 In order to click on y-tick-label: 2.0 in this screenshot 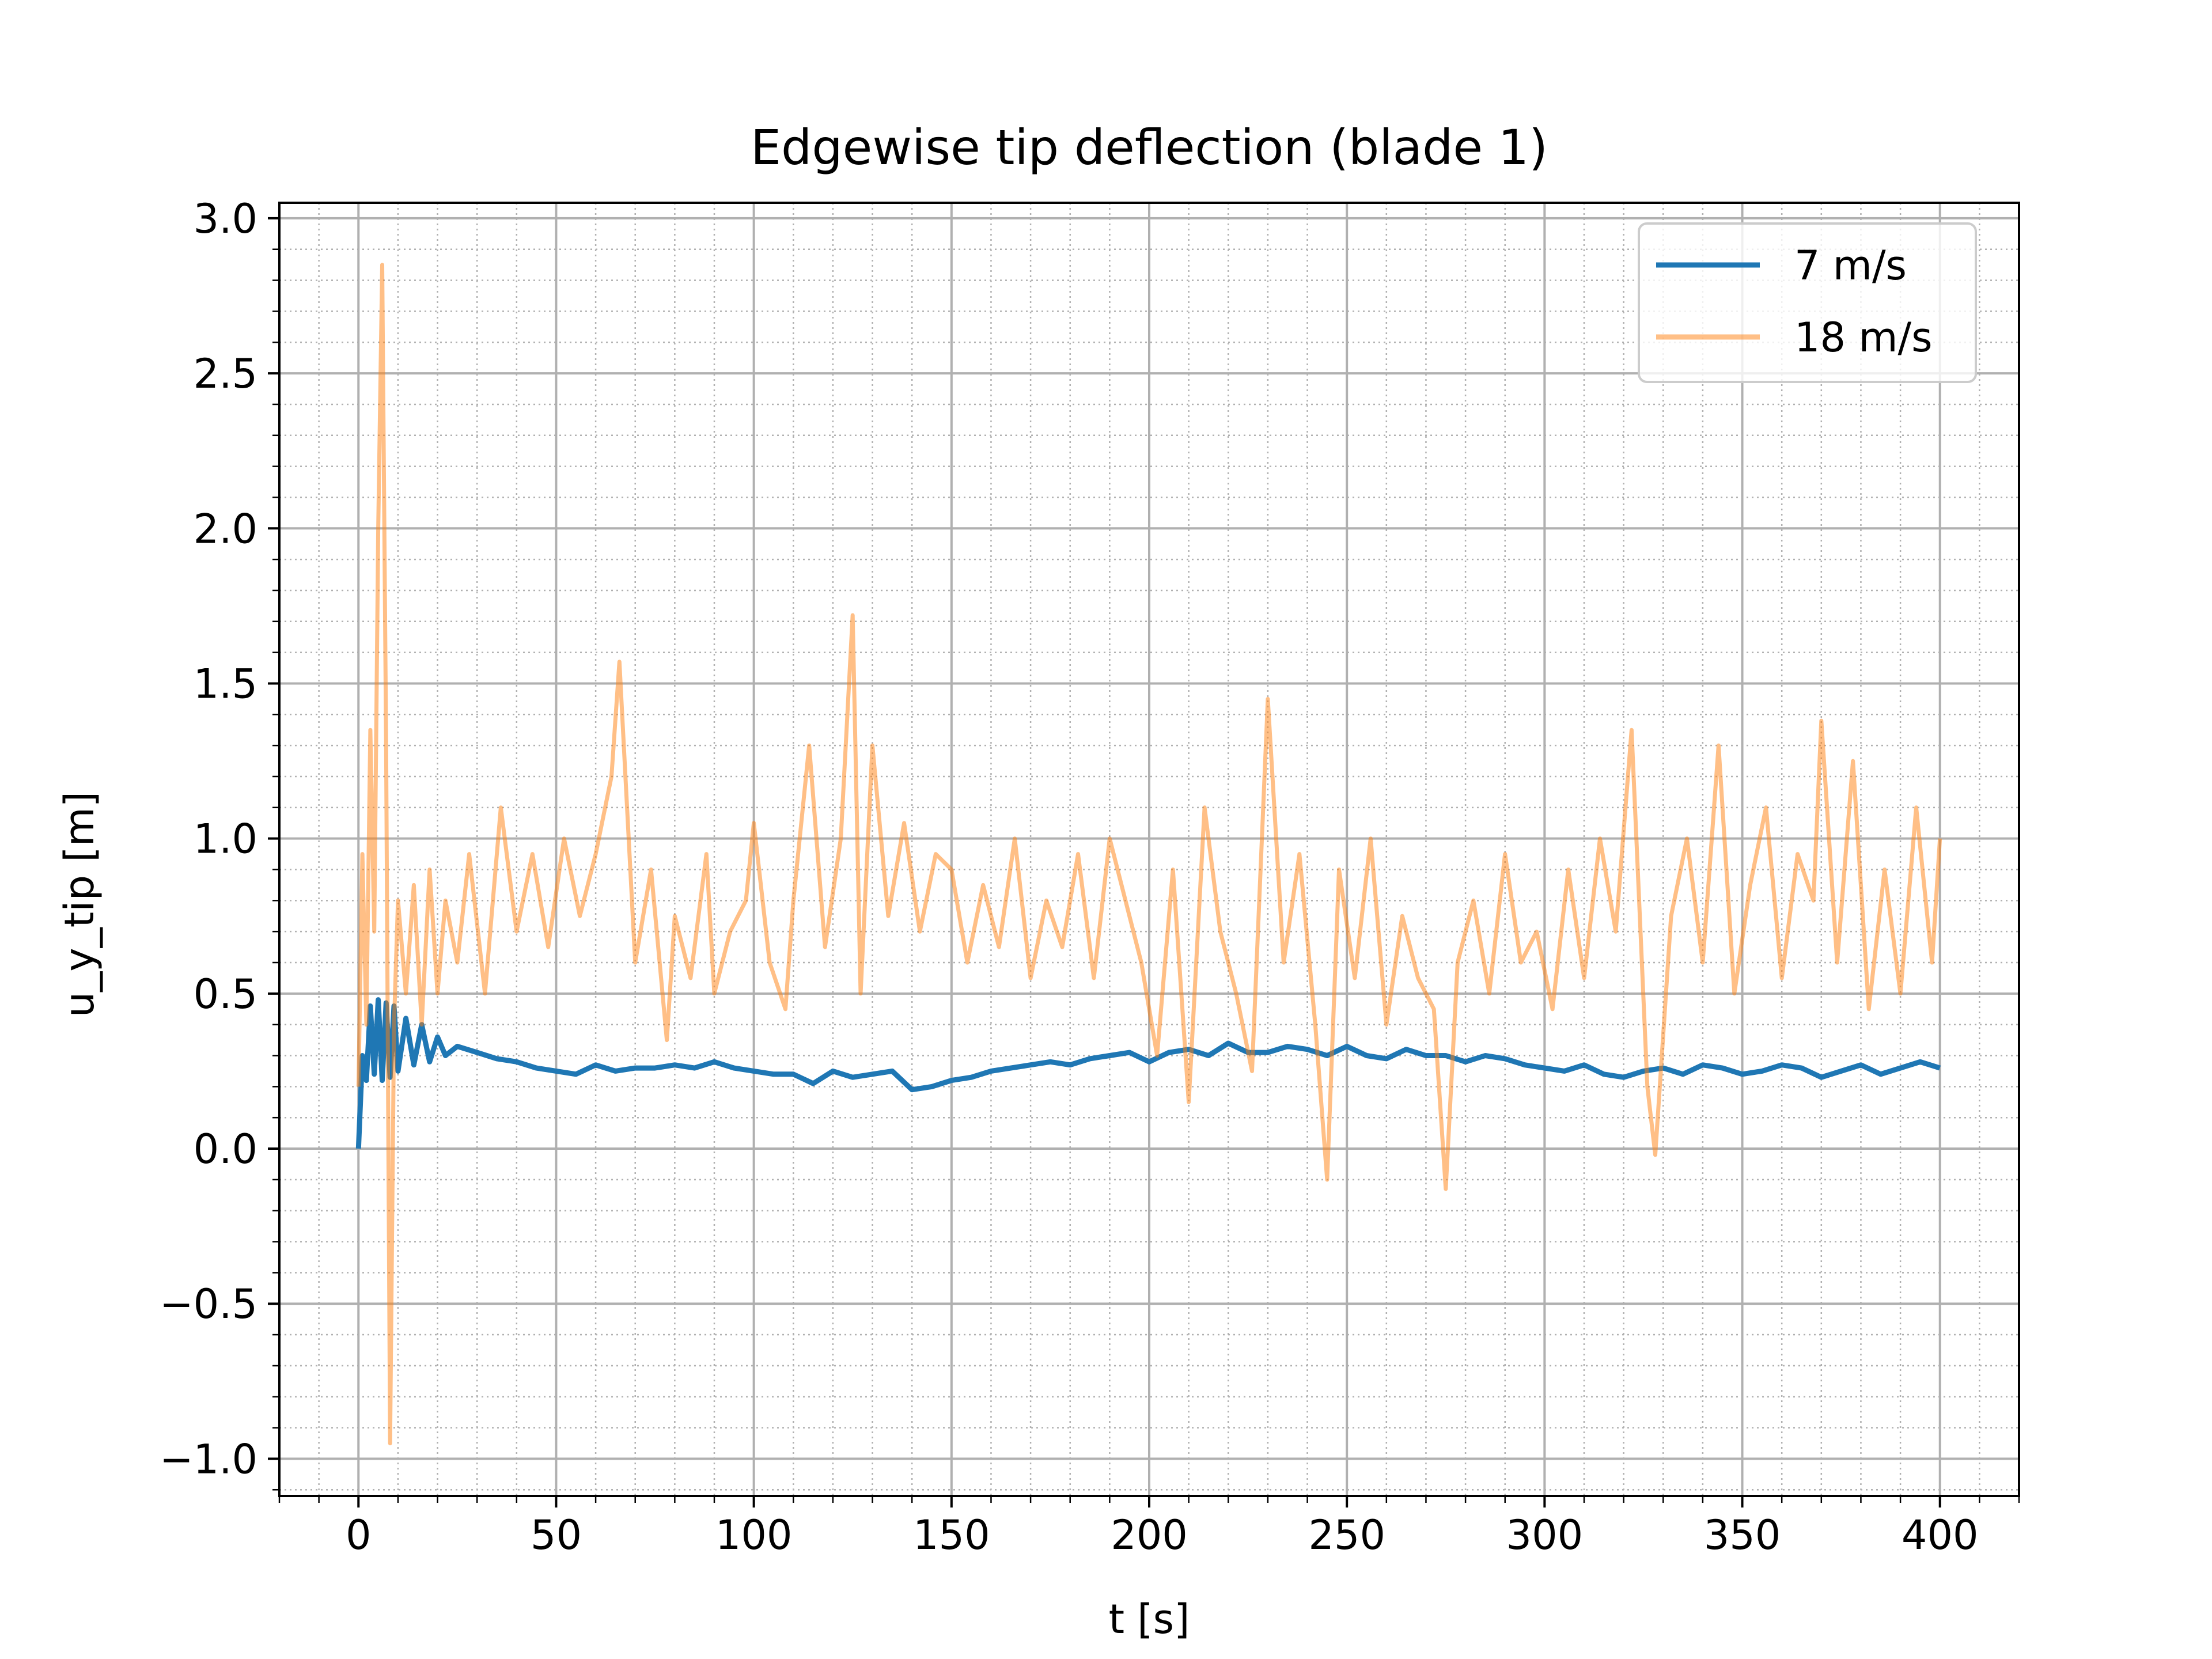, I will do `click(225, 528)`.